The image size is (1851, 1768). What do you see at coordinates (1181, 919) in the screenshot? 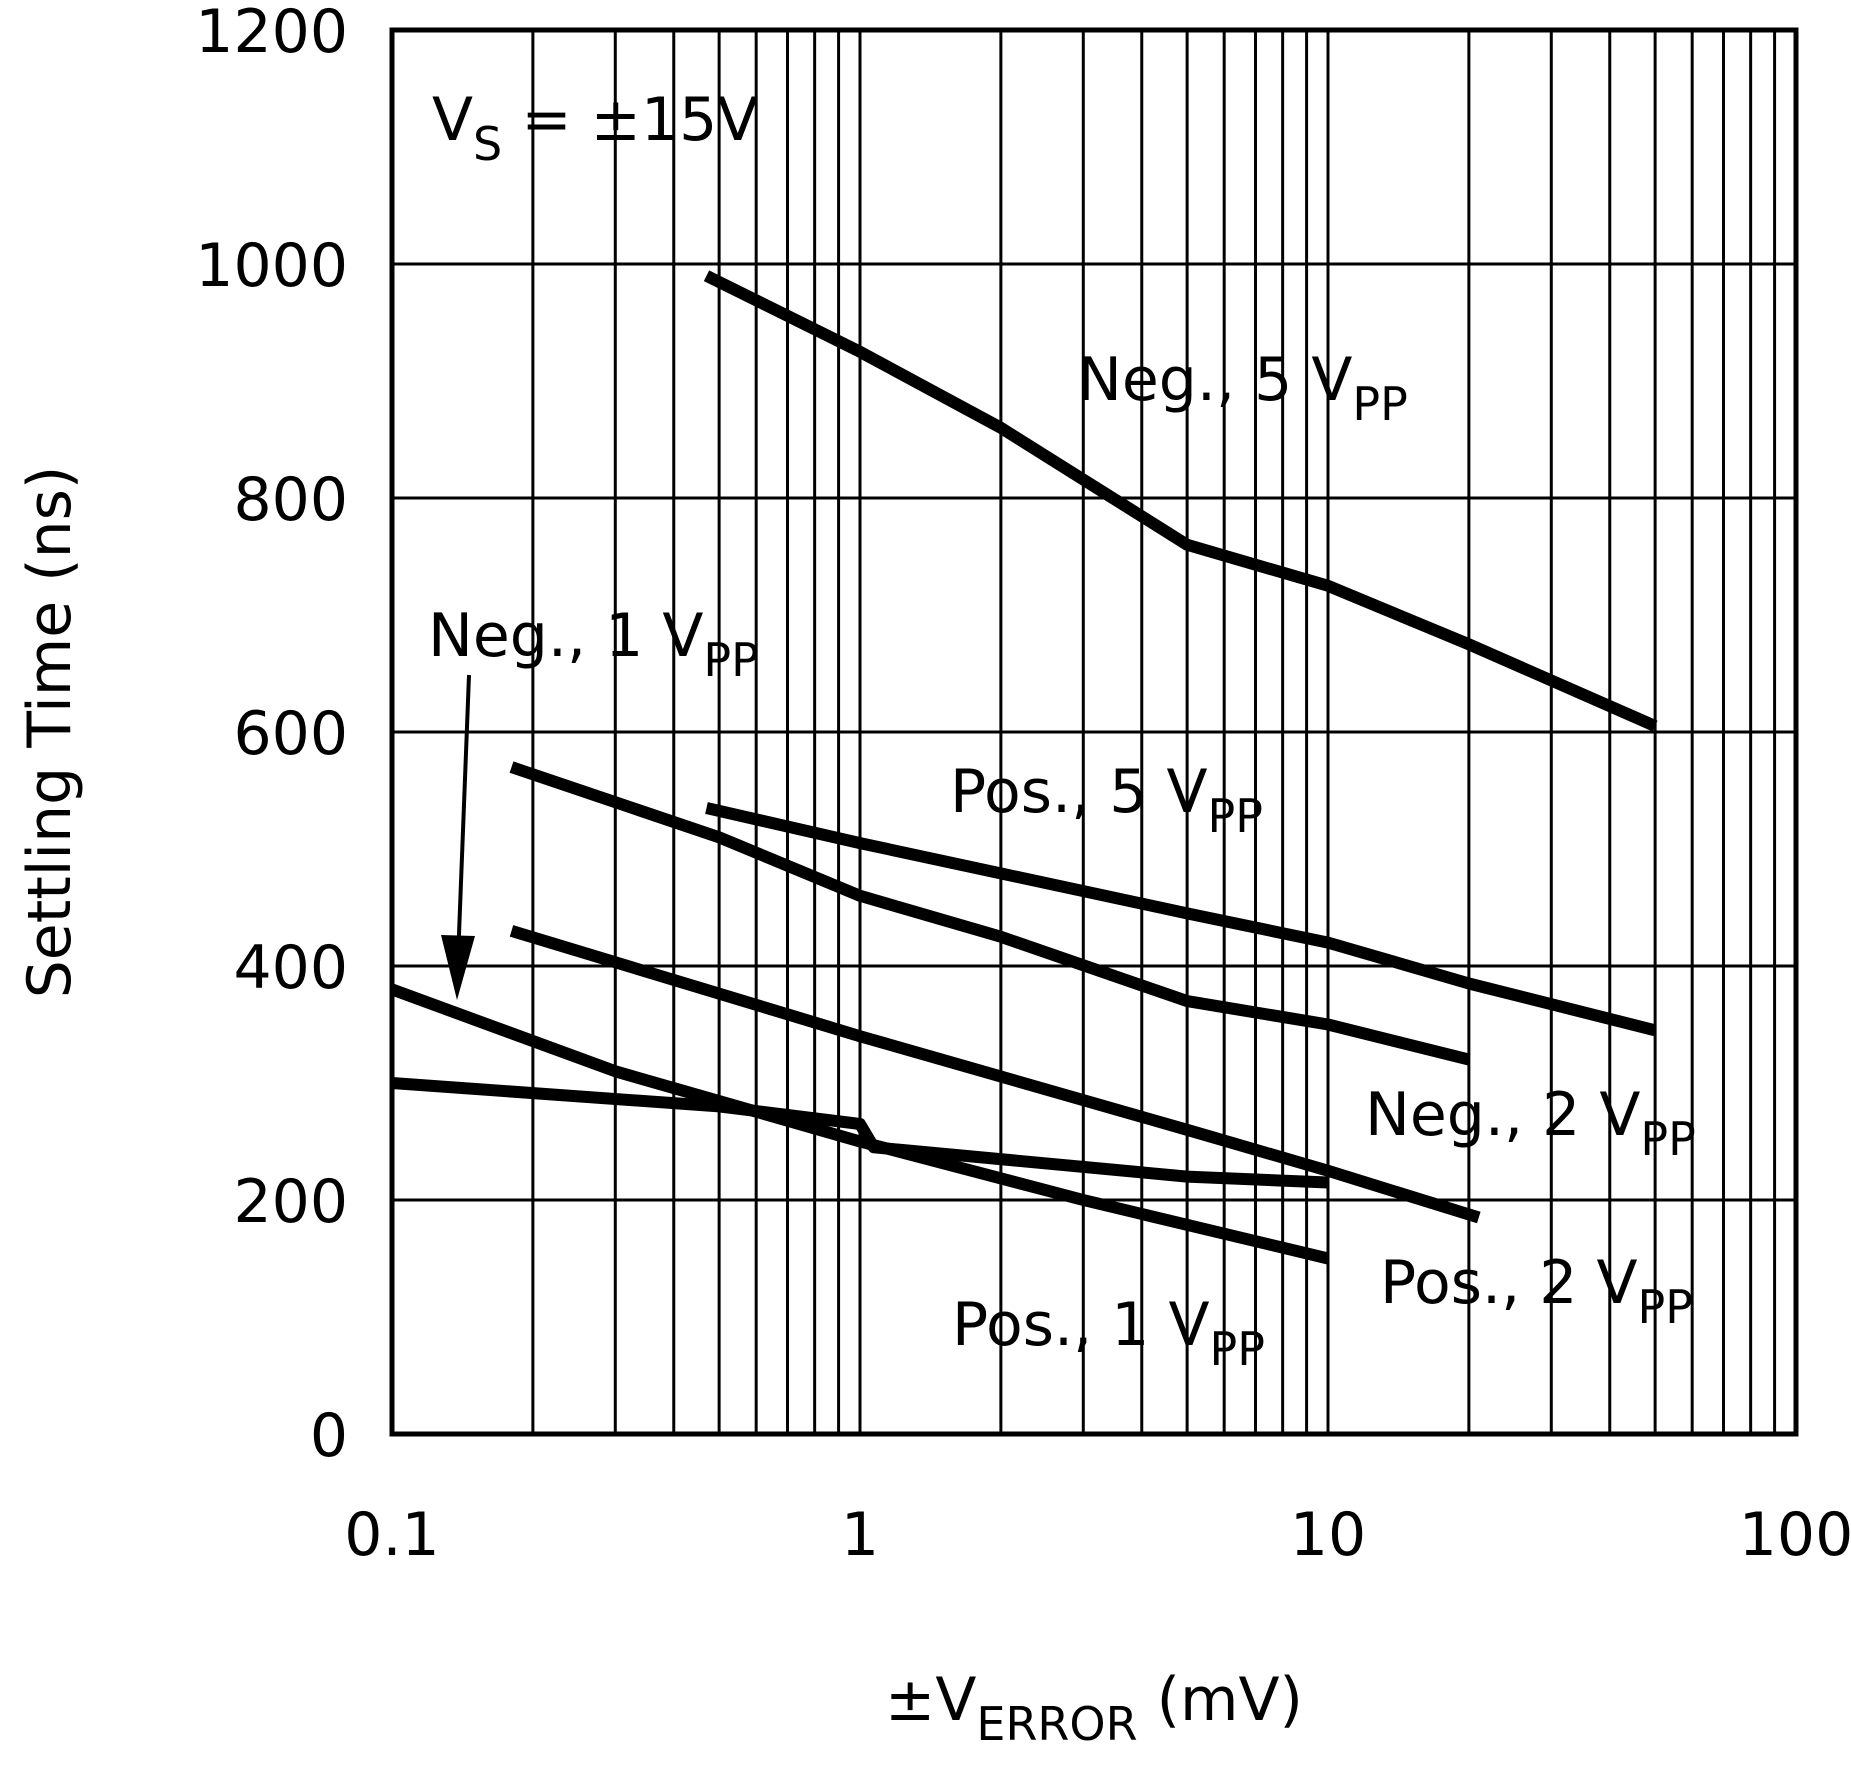
I see `series-line-pos-5-vpp` at bounding box center [1181, 919].